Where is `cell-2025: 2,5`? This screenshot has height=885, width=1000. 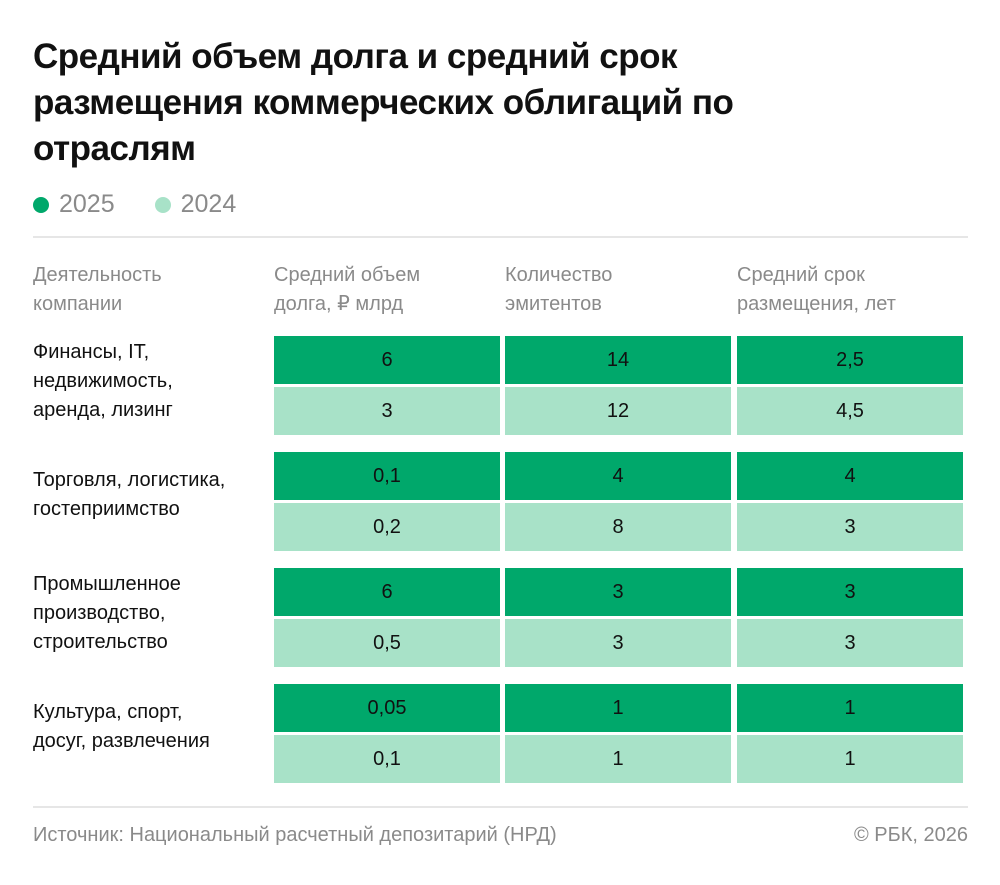
cell-2025: 2,5 is located at coordinates (850, 360).